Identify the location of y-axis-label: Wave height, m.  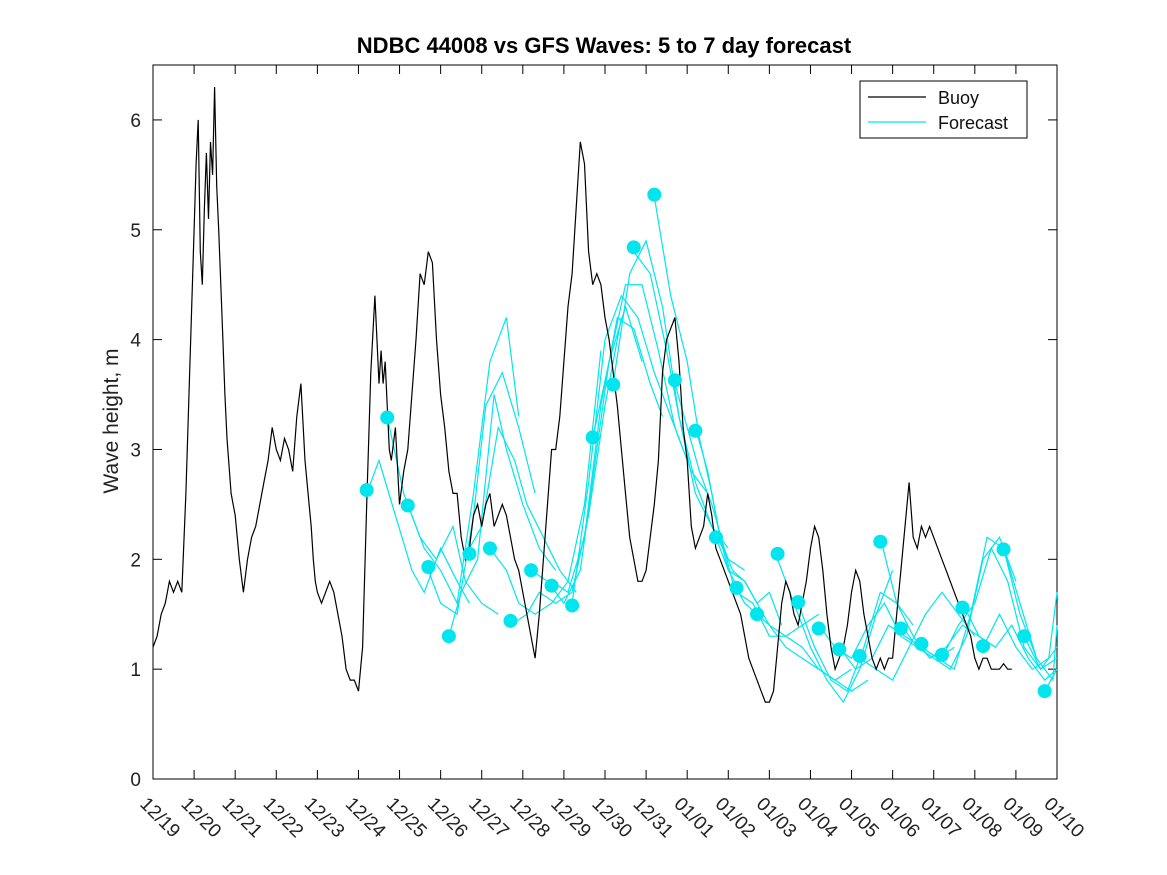
(111, 420).